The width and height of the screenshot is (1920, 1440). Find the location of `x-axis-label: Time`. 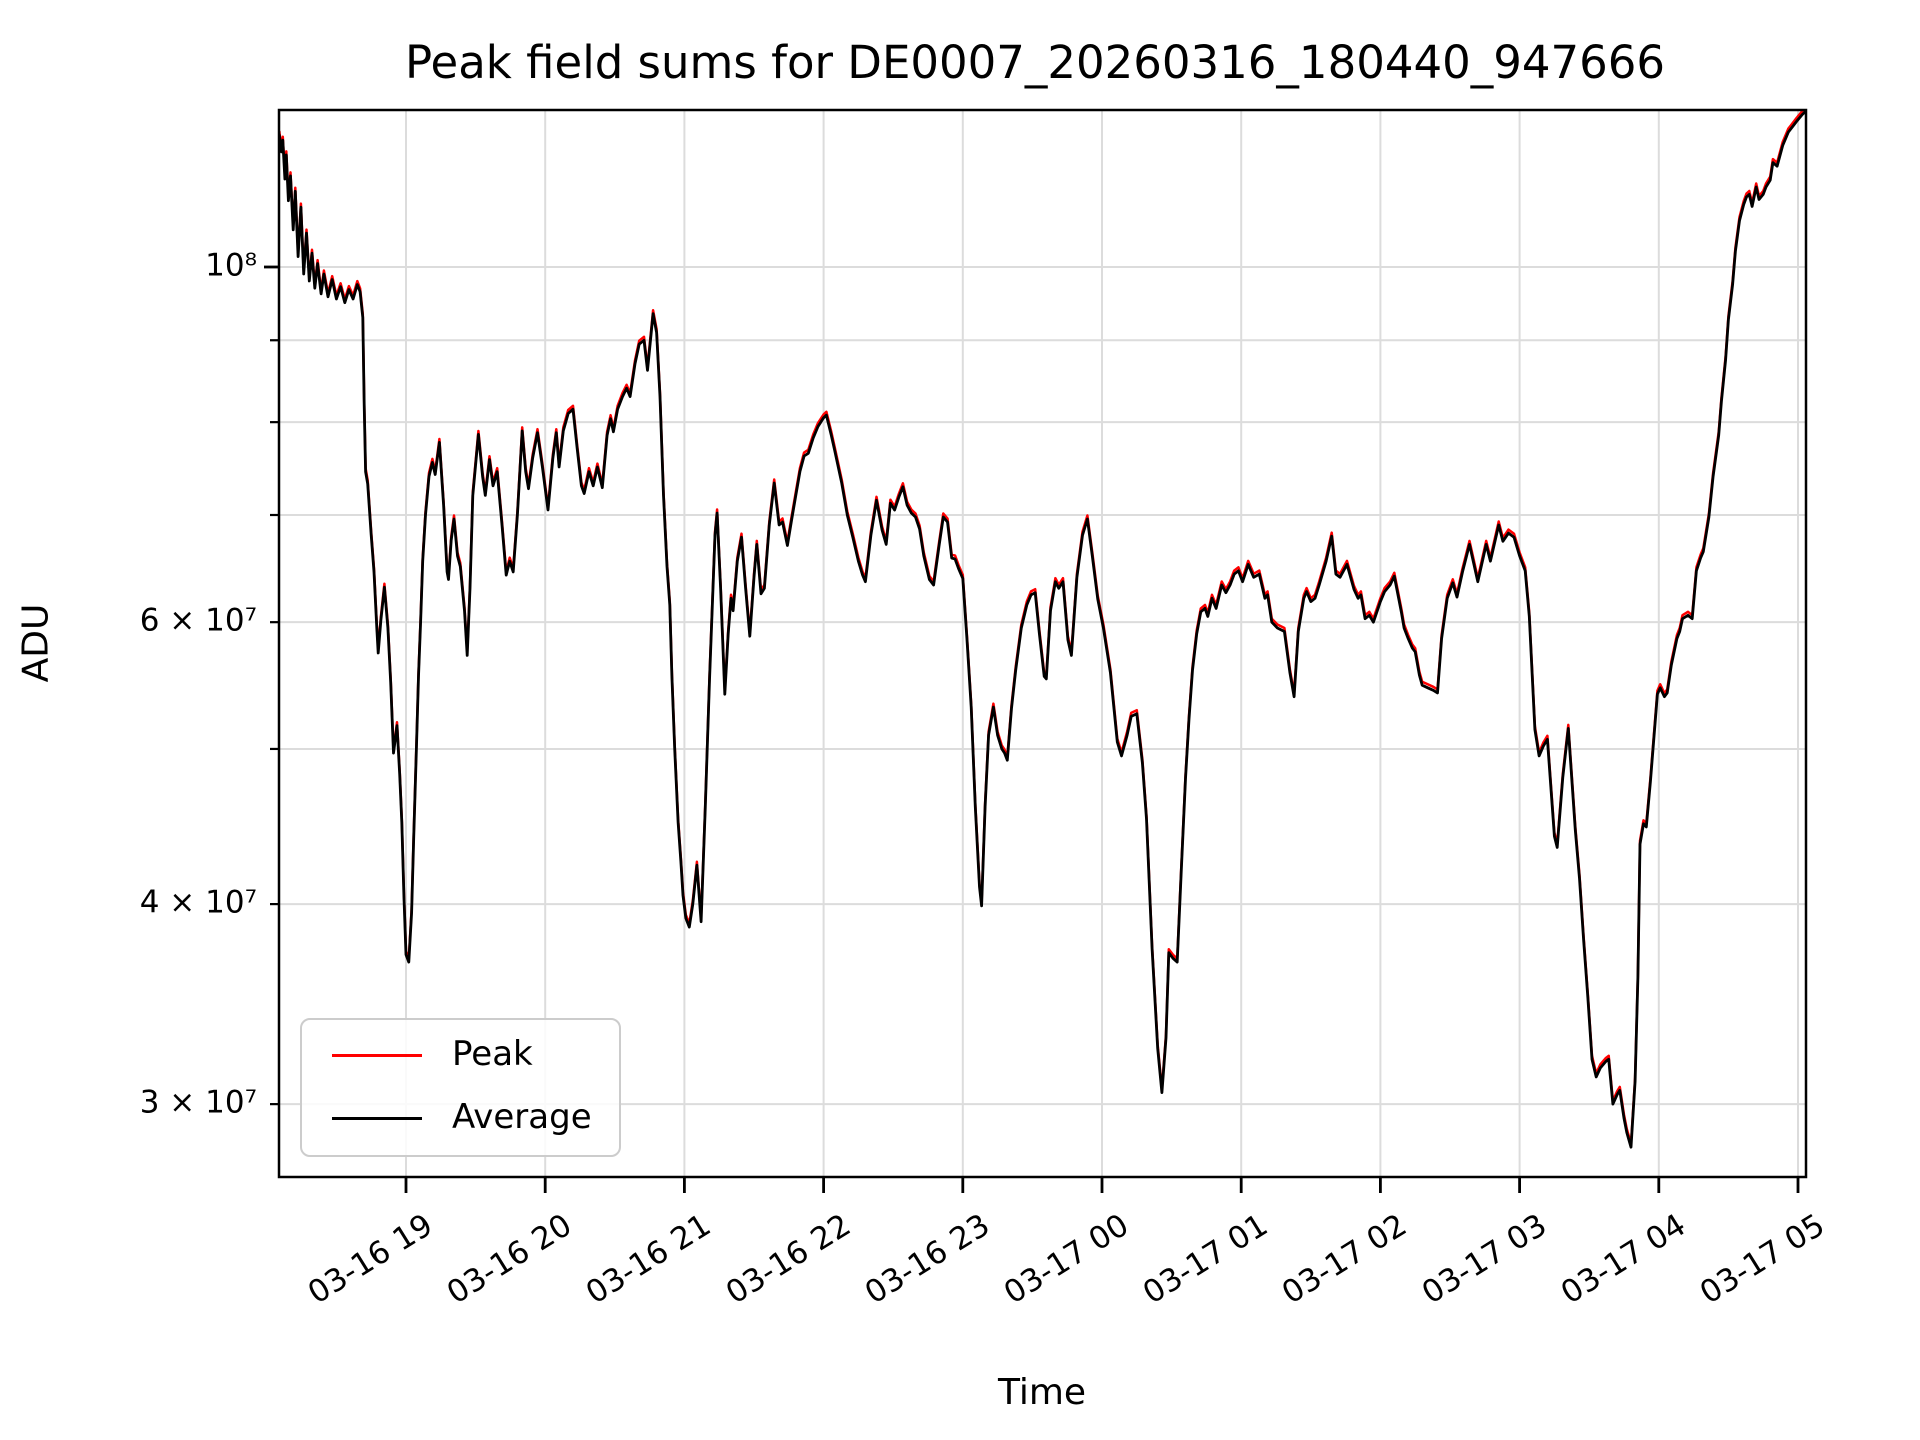

x-axis-label: Time is located at coordinates (1042, 1392).